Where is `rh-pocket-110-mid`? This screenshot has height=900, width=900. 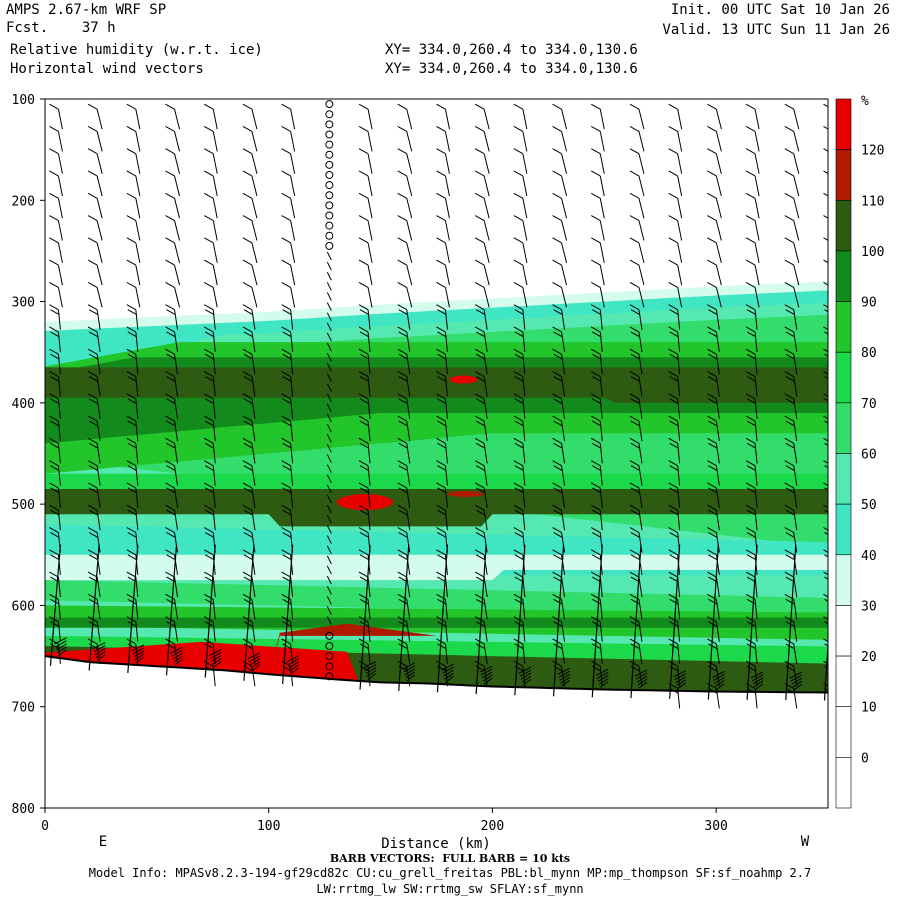
rh-pocket-110-mid is located at coordinates (465, 494).